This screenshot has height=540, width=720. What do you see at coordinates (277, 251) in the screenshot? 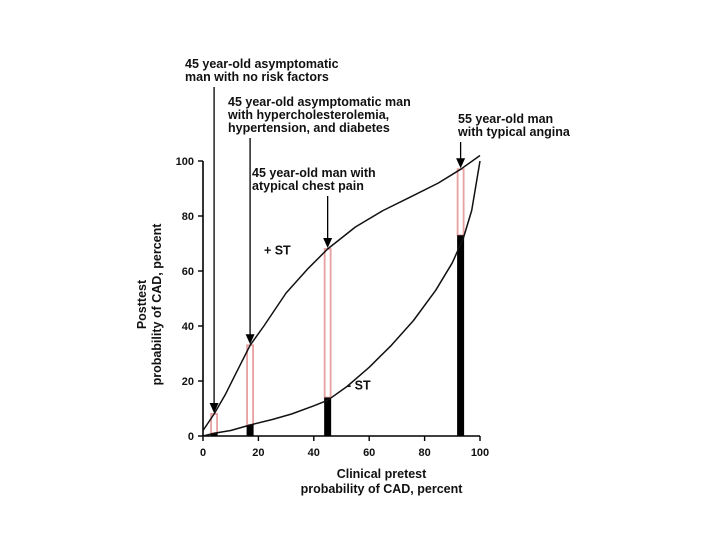
I see `curve-label: + ST` at bounding box center [277, 251].